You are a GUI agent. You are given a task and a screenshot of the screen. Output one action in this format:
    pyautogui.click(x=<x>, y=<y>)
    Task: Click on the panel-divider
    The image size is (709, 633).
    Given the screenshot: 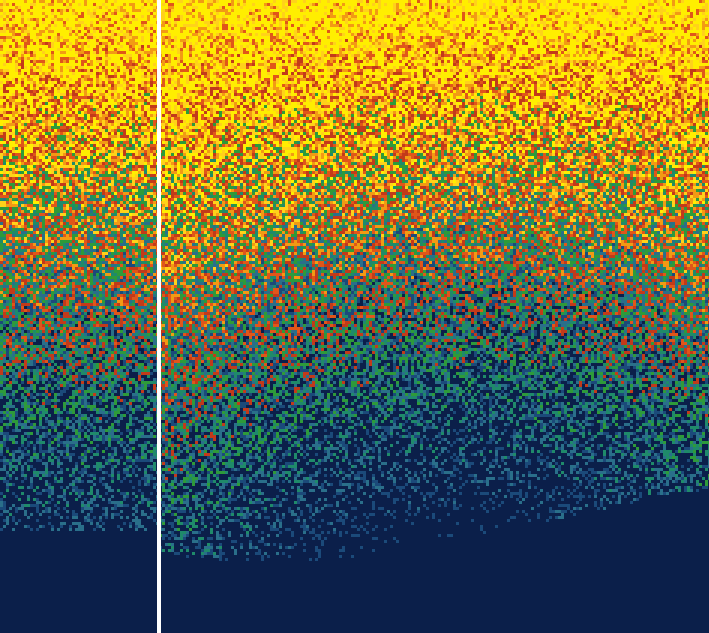 What is the action you would take?
    pyautogui.click(x=159, y=316)
    